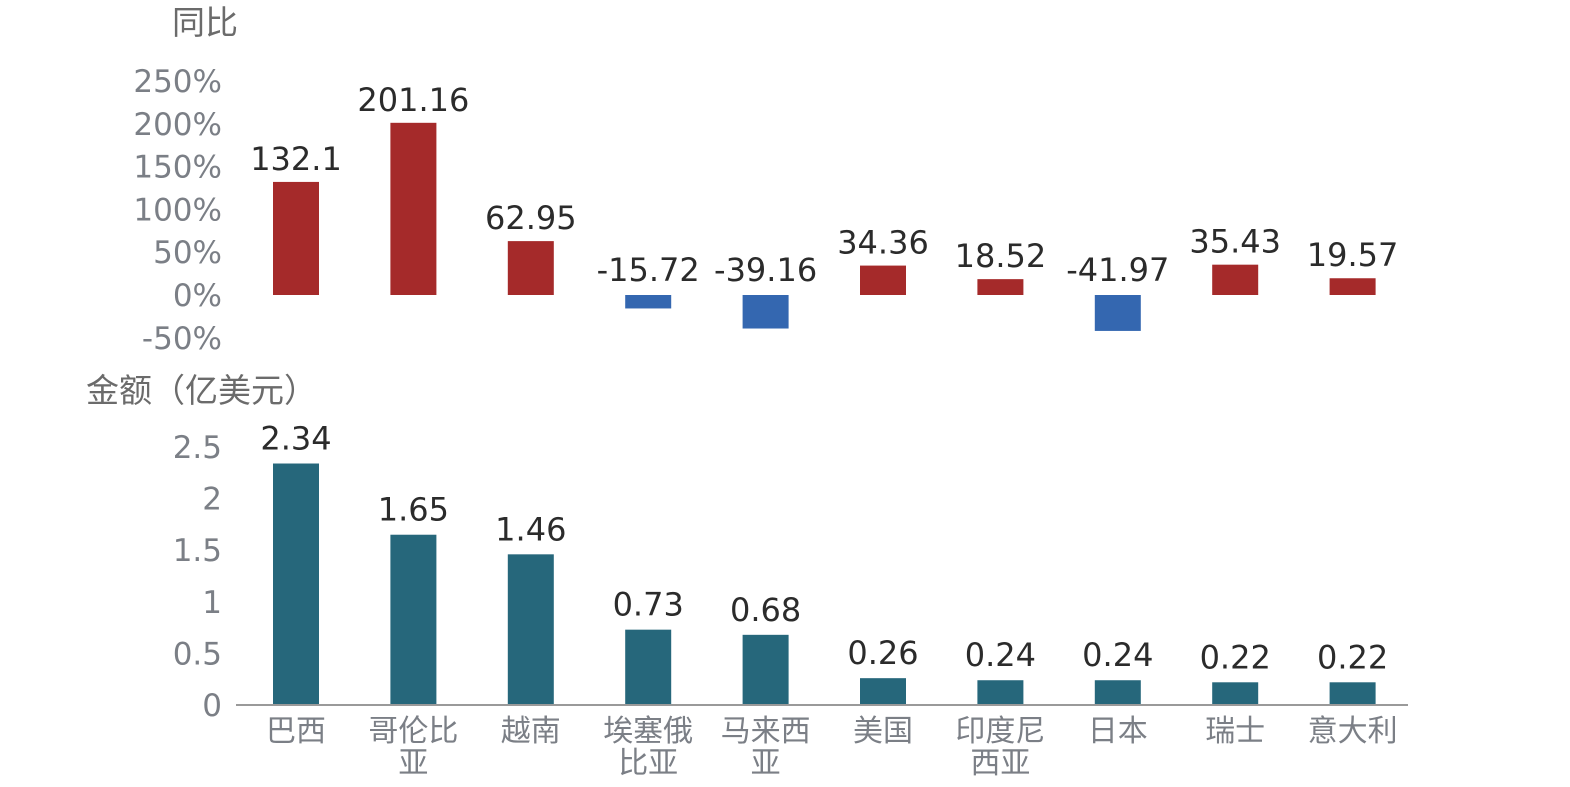 The width and height of the screenshot is (1570, 787). What do you see at coordinates (197, 577) in the screenshot?
I see `amount-y-ticks: 2.5 2 1.5 1 0.5 0` at bounding box center [197, 577].